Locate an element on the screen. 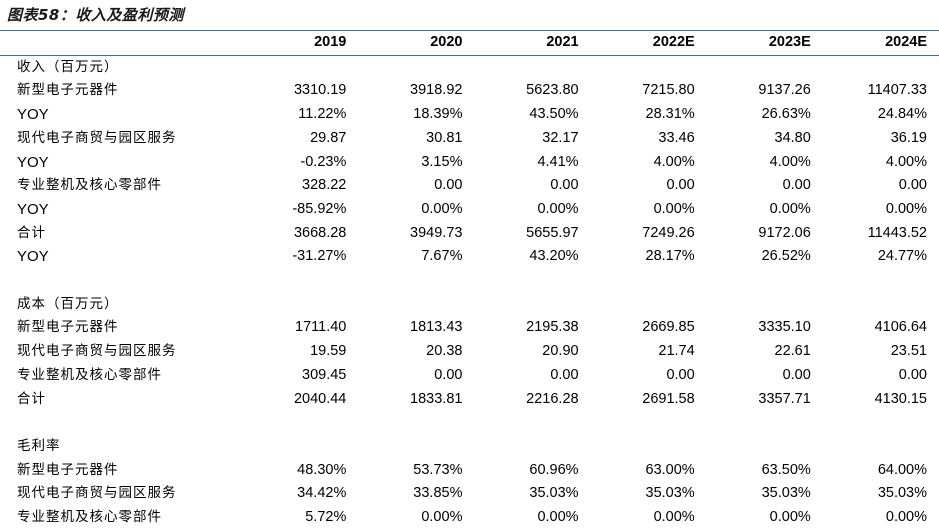 The image size is (939, 530). value-cell: 2691.58 is located at coordinates (668, 398).